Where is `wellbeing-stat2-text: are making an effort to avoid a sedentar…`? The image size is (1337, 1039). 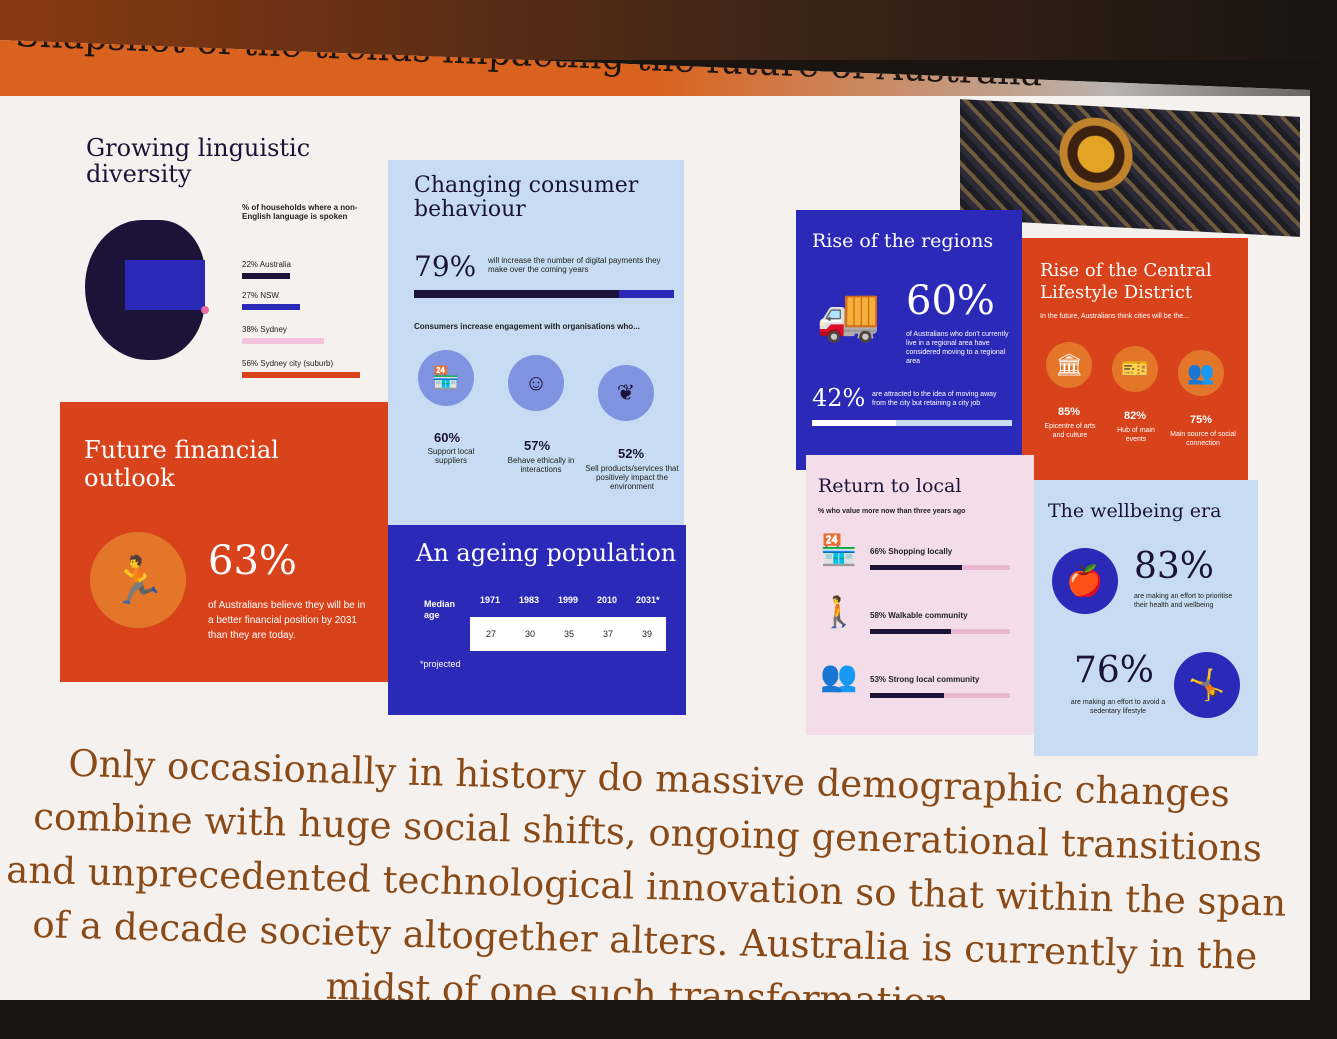 wellbeing-stat2-text: are making an effort to avoid a sedentar… is located at coordinates (1118, 707).